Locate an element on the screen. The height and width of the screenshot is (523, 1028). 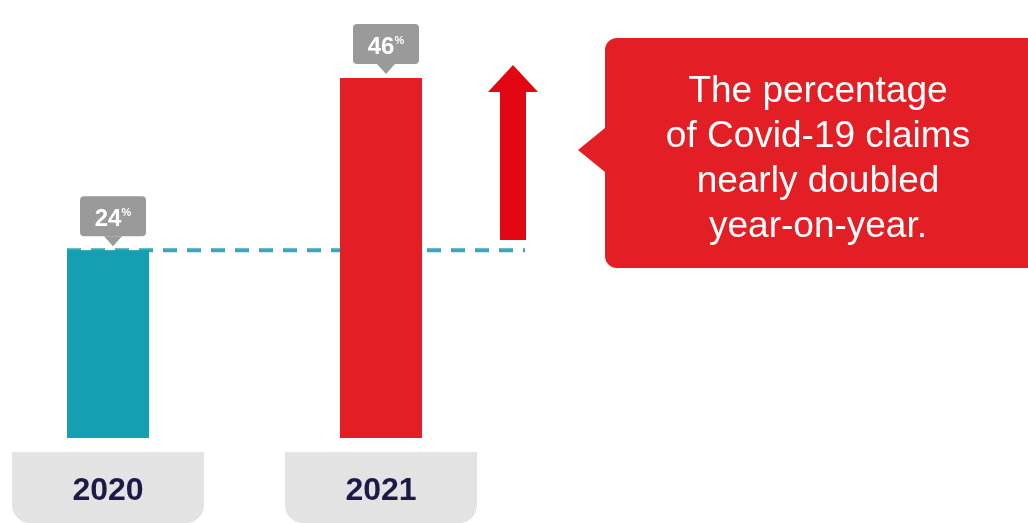
data-label: 46$^{%}$ is located at coordinates (386, 45).